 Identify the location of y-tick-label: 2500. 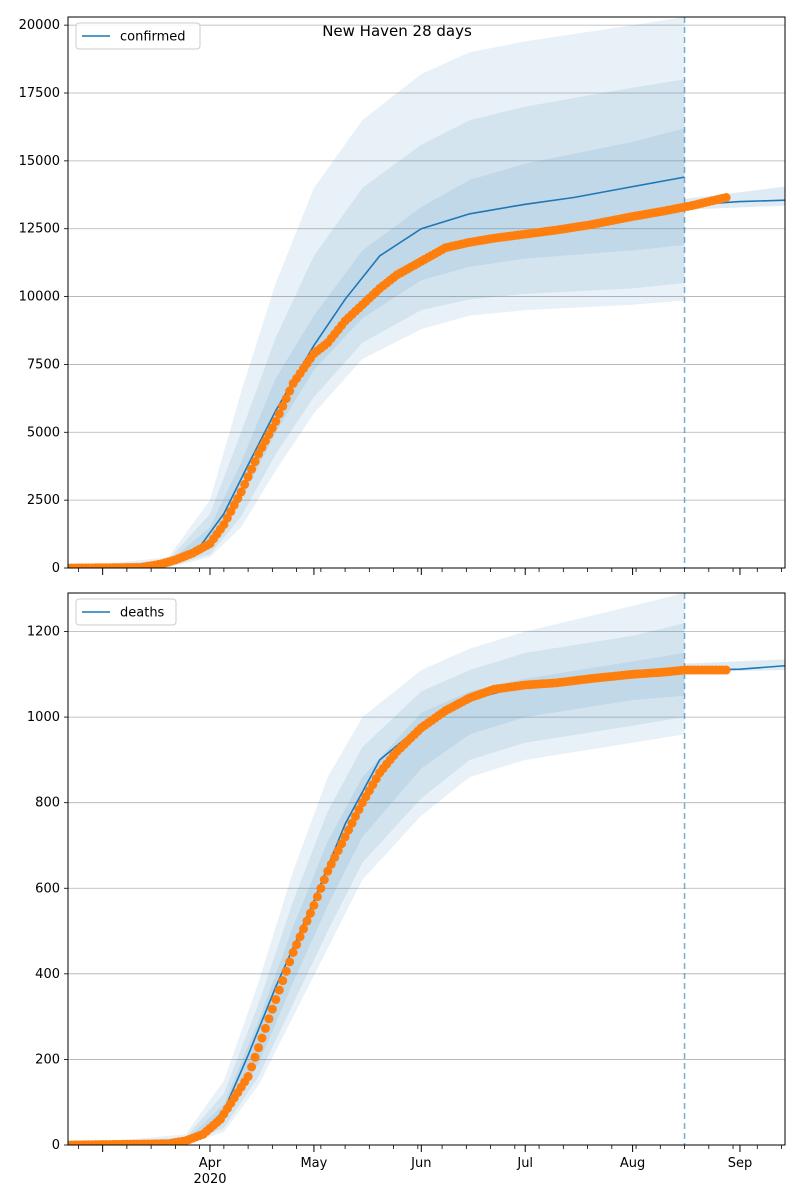
(43, 500).